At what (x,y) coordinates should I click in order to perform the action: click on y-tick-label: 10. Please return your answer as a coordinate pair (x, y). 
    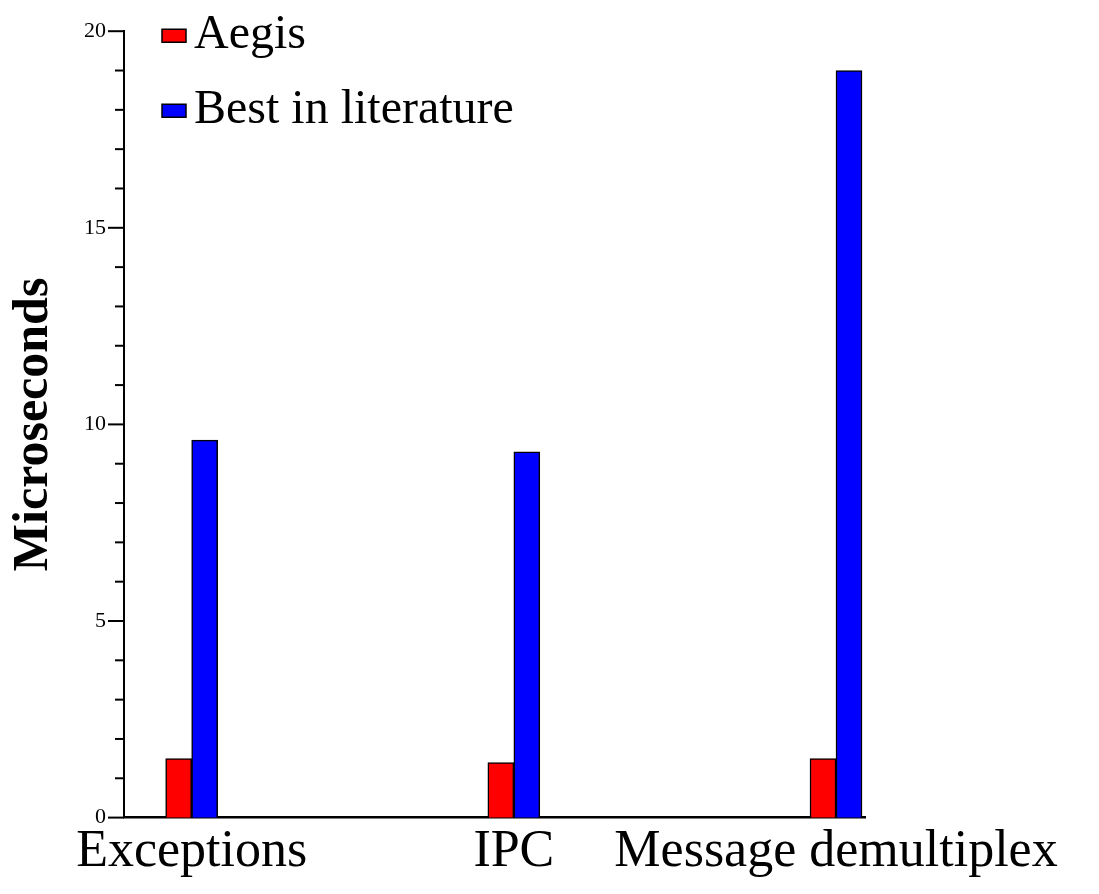
    Looking at the image, I should click on (95, 423).